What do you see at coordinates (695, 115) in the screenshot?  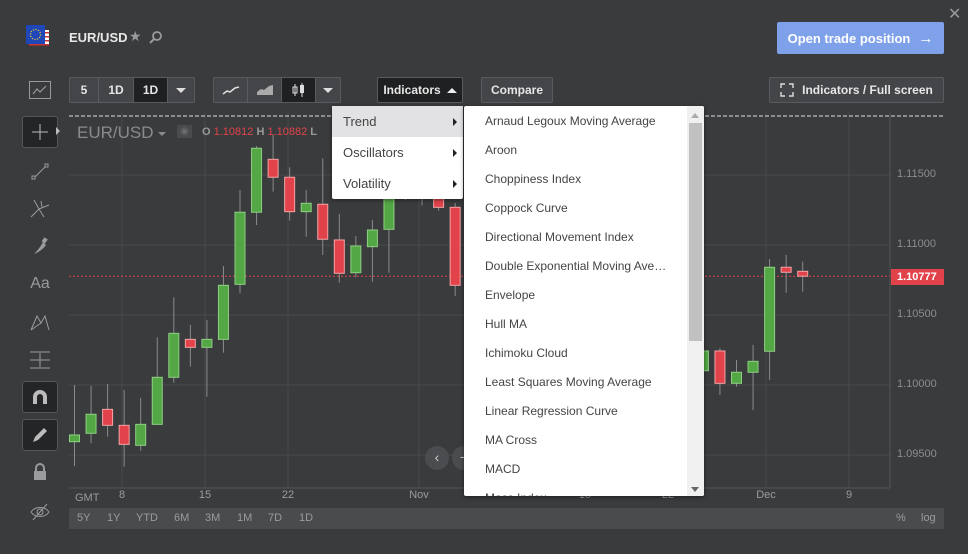 I see `scroll-up-arrow-icon` at bounding box center [695, 115].